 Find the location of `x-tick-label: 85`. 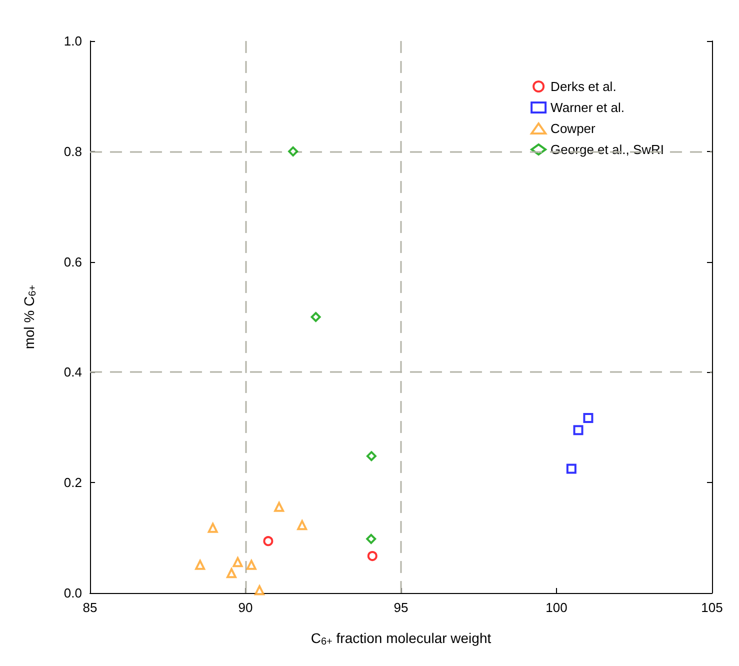

x-tick-label: 85 is located at coordinates (90, 607).